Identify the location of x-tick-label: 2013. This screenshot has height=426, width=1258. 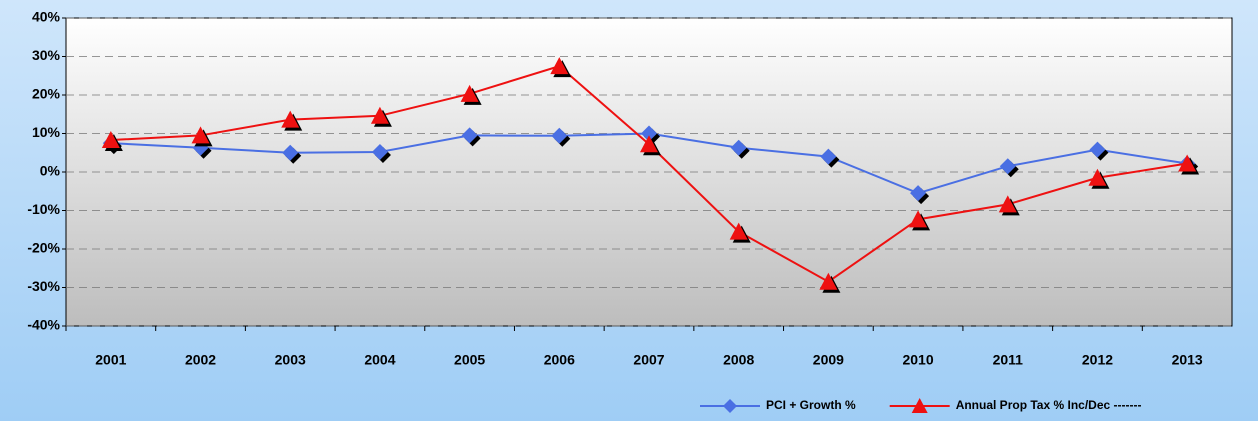
(1187, 360).